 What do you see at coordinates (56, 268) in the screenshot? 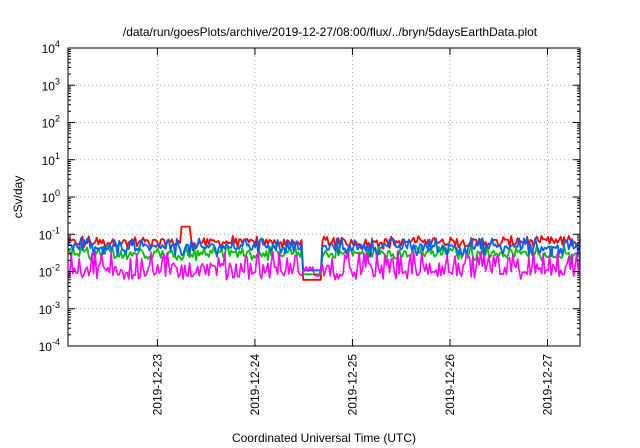
I see `y-tick-exponent: -2` at bounding box center [56, 268].